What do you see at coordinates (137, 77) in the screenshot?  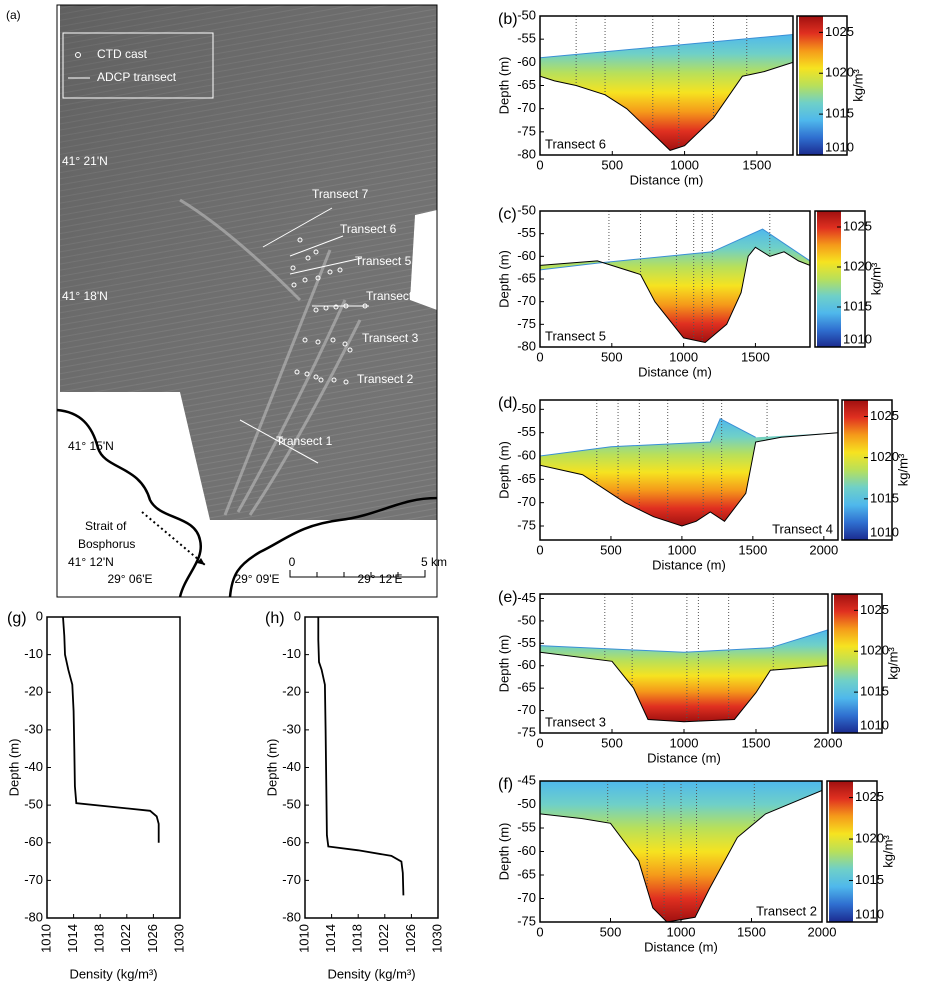 I see `legend-entry: ADCP transect` at bounding box center [137, 77].